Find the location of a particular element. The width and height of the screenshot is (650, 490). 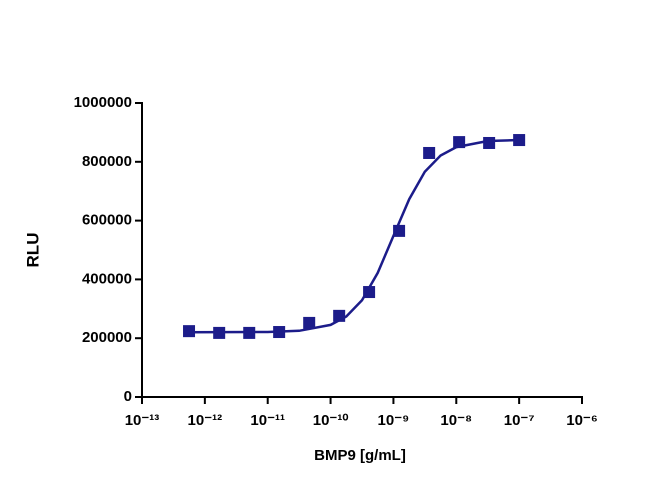

x-tick-label: 10⁻¹² is located at coordinates (205, 420).